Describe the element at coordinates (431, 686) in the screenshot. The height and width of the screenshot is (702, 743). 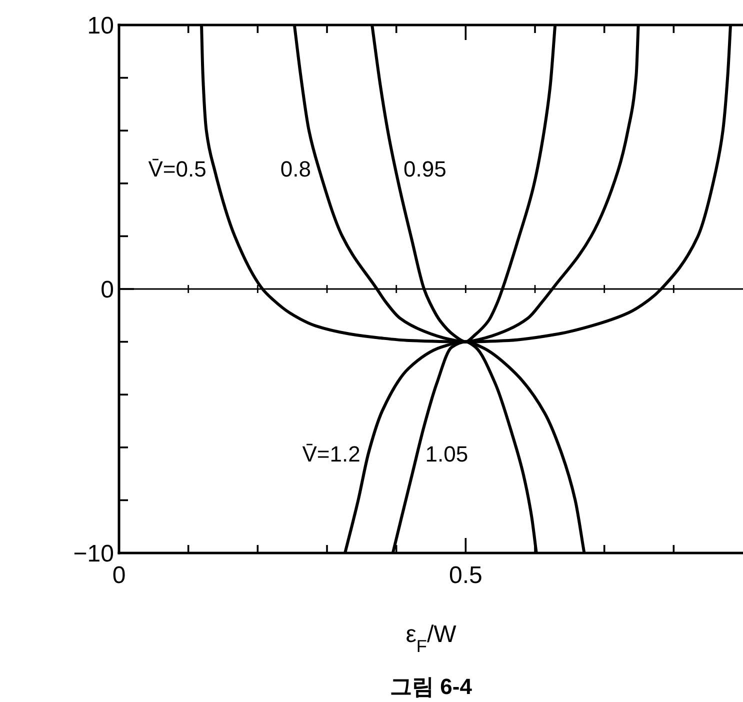
I see `annotation: 그림 6-4` at that location.